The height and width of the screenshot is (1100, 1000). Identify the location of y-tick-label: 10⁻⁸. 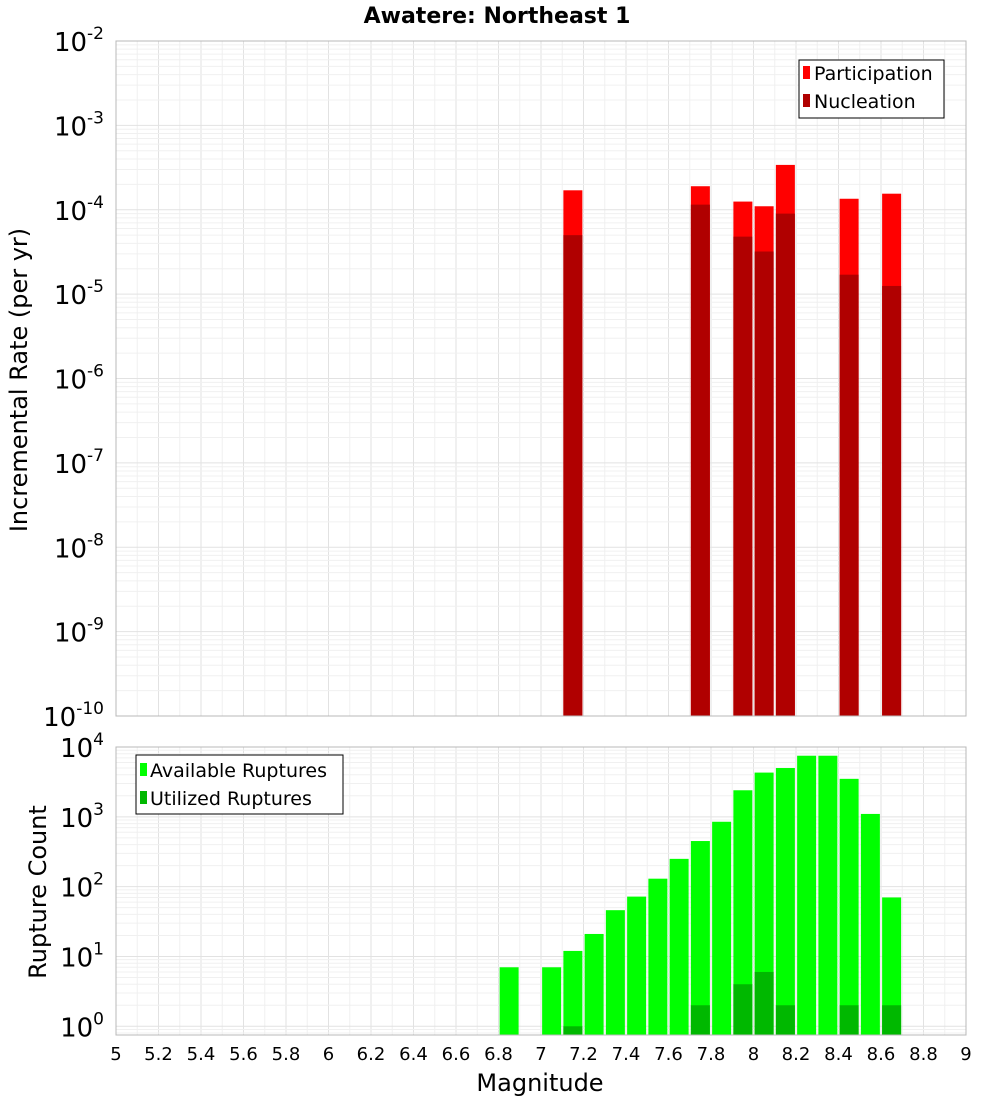
(79, 547).